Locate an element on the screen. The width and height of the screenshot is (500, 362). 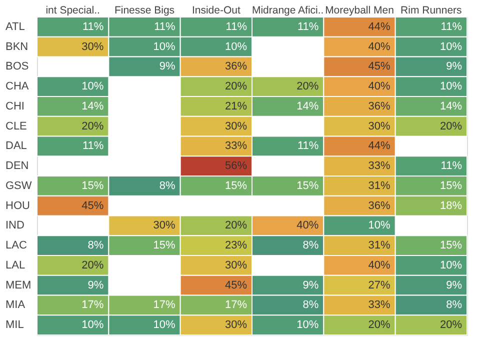
x-tick-label: Moreyball Men is located at coordinates (359, 10).